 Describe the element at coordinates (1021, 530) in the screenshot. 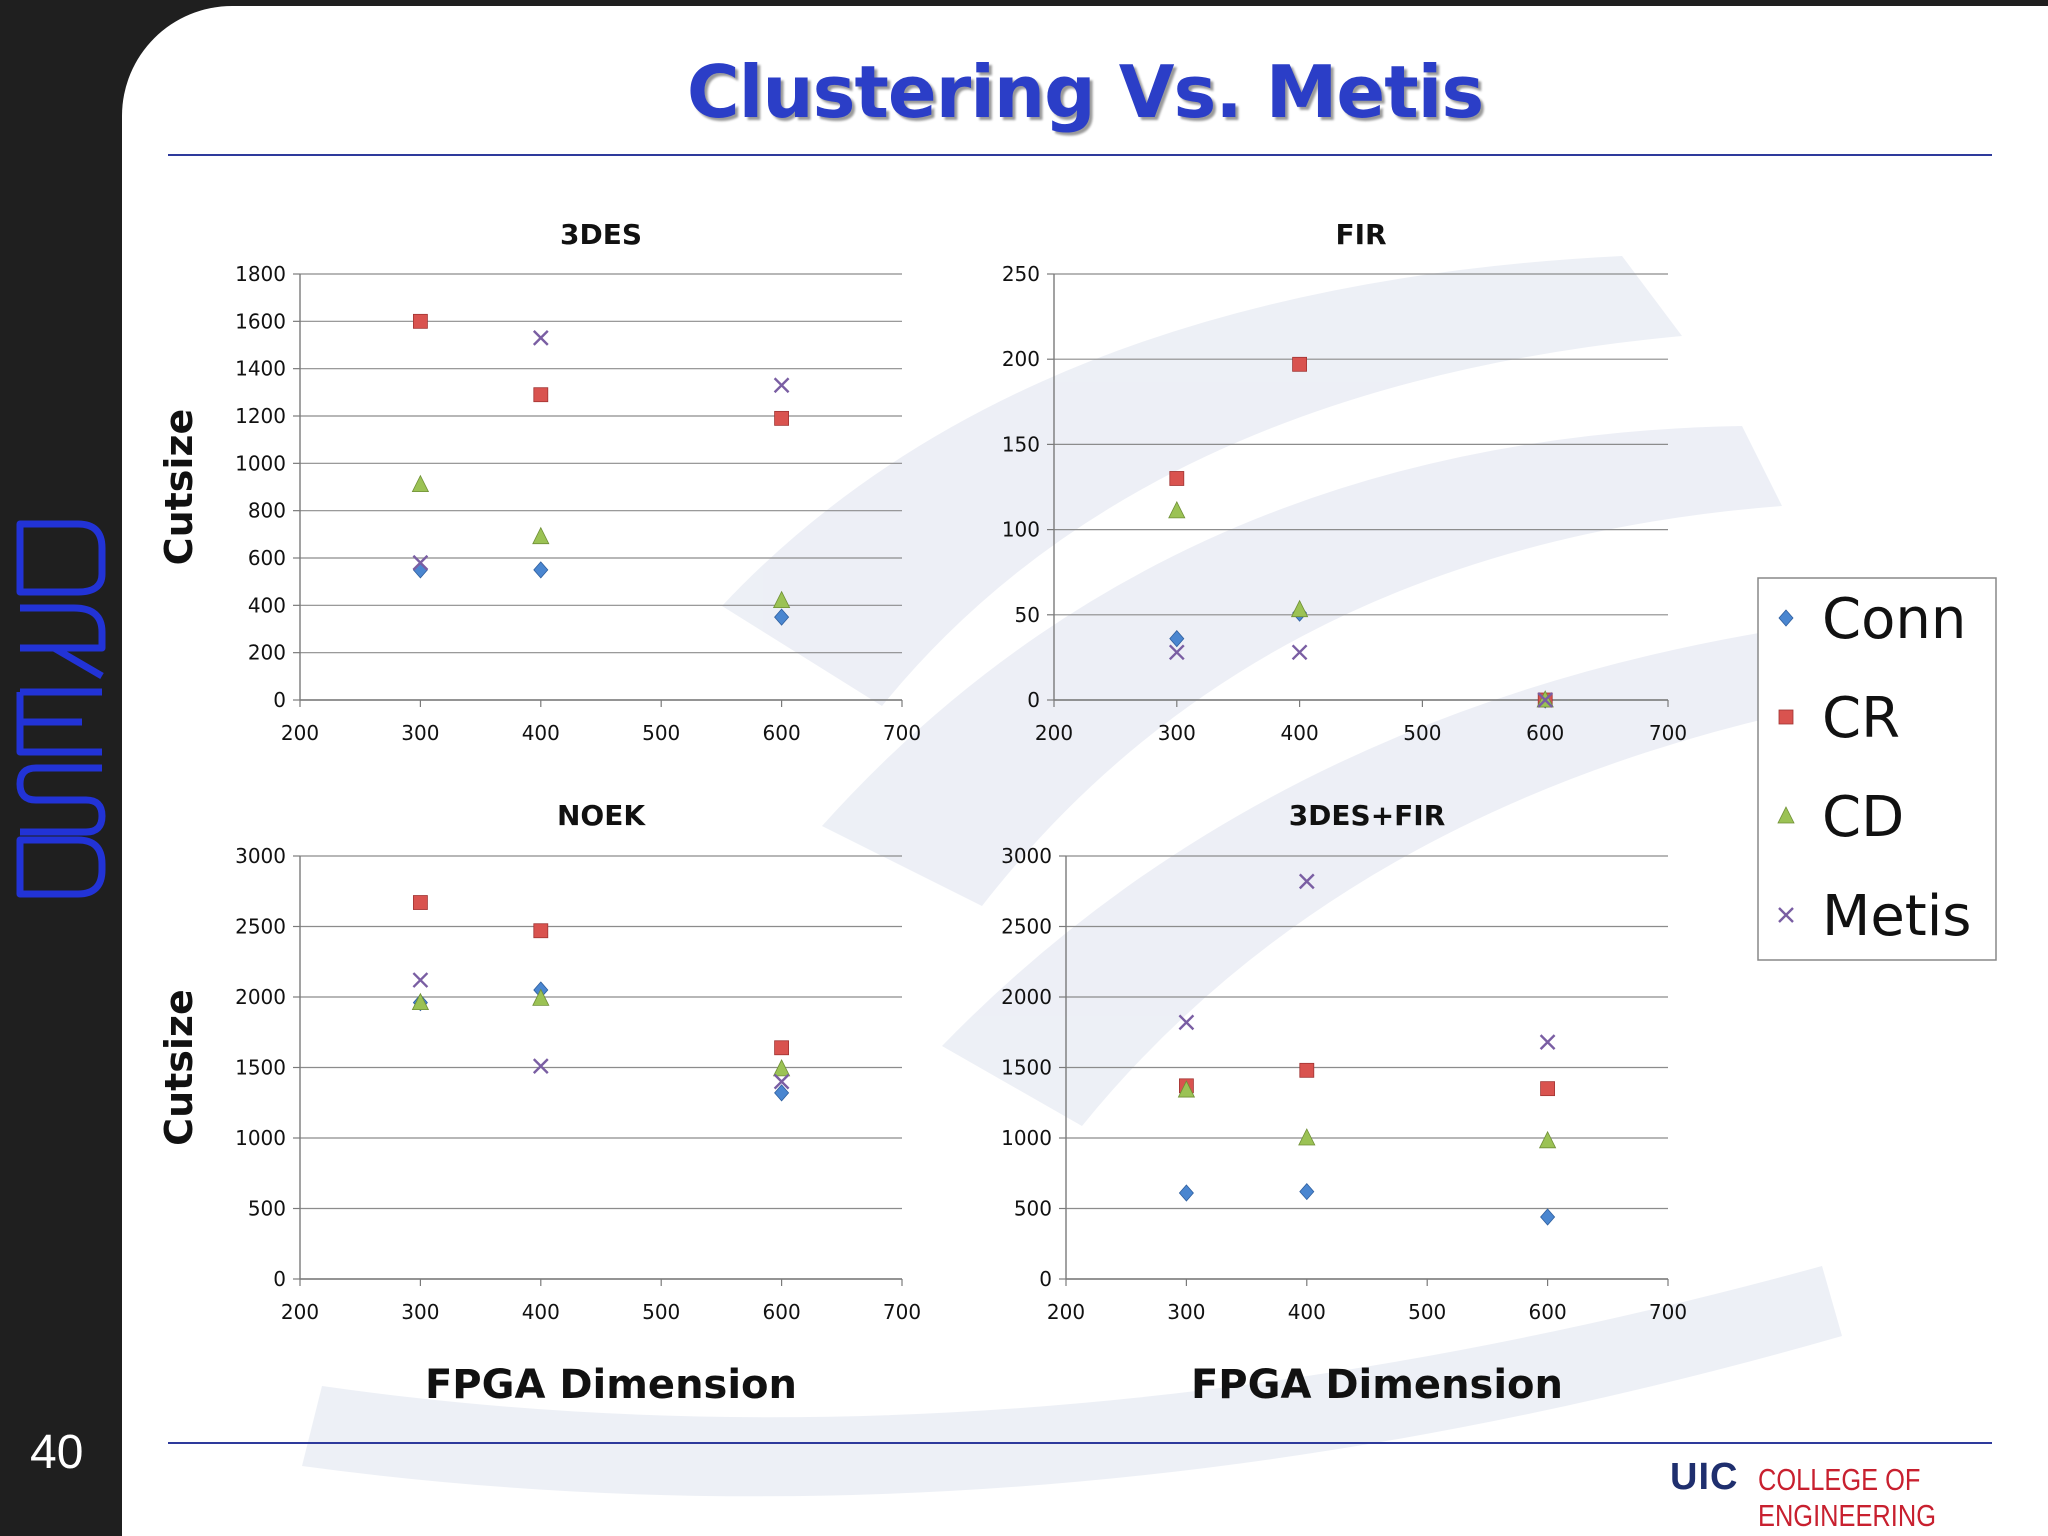

I see `y-tick-label: 100` at that location.